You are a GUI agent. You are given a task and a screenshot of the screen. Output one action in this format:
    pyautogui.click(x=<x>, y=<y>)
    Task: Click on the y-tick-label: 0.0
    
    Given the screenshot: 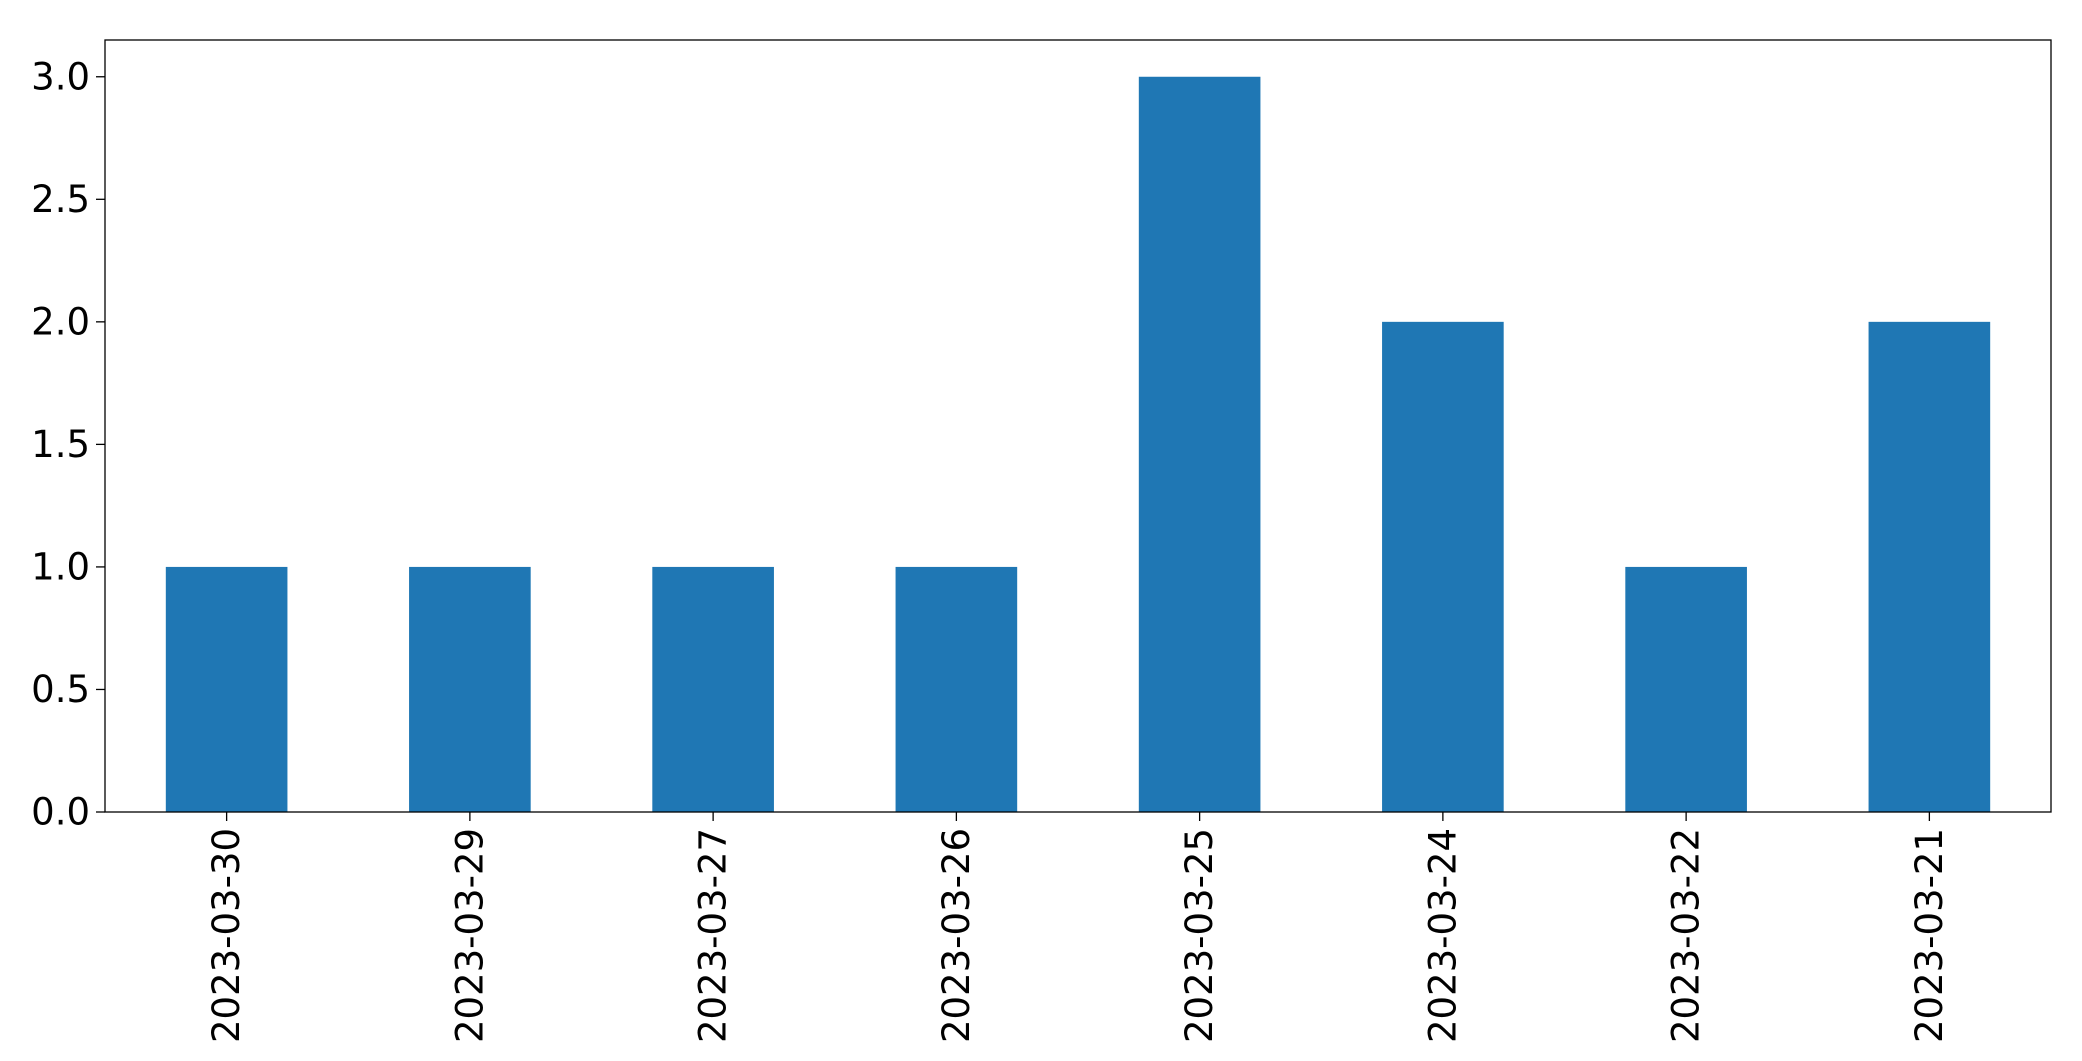 What is the action you would take?
    pyautogui.click(x=60, y=812)
    